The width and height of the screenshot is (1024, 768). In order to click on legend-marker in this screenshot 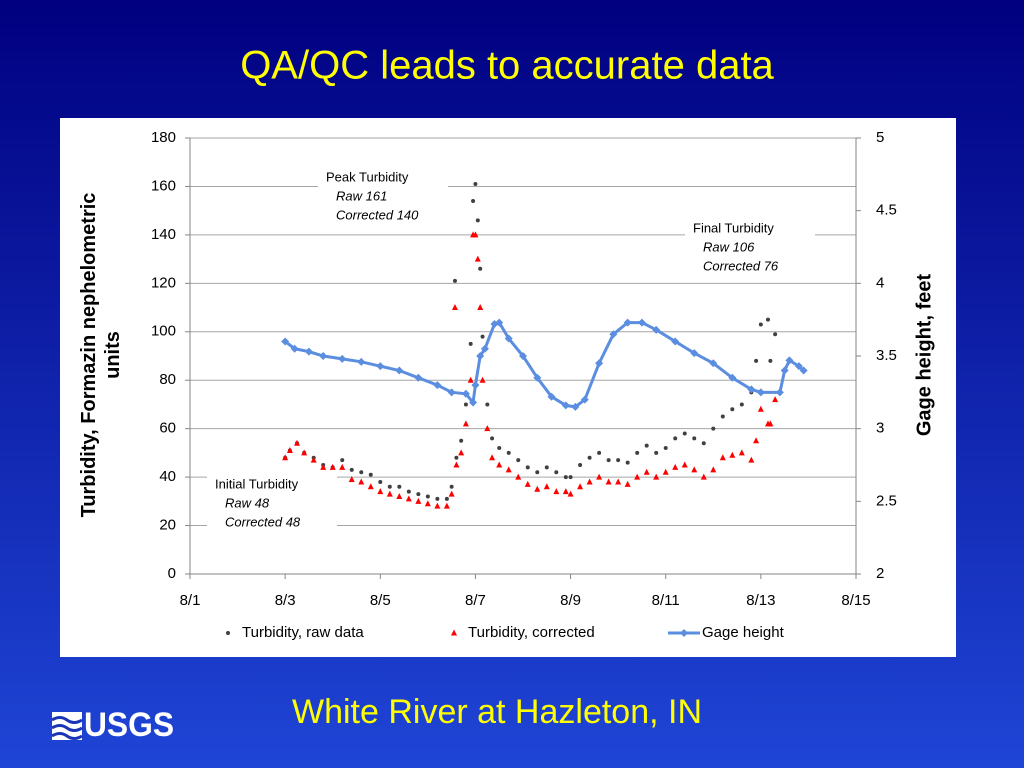, I will do `click(684, 633)`.